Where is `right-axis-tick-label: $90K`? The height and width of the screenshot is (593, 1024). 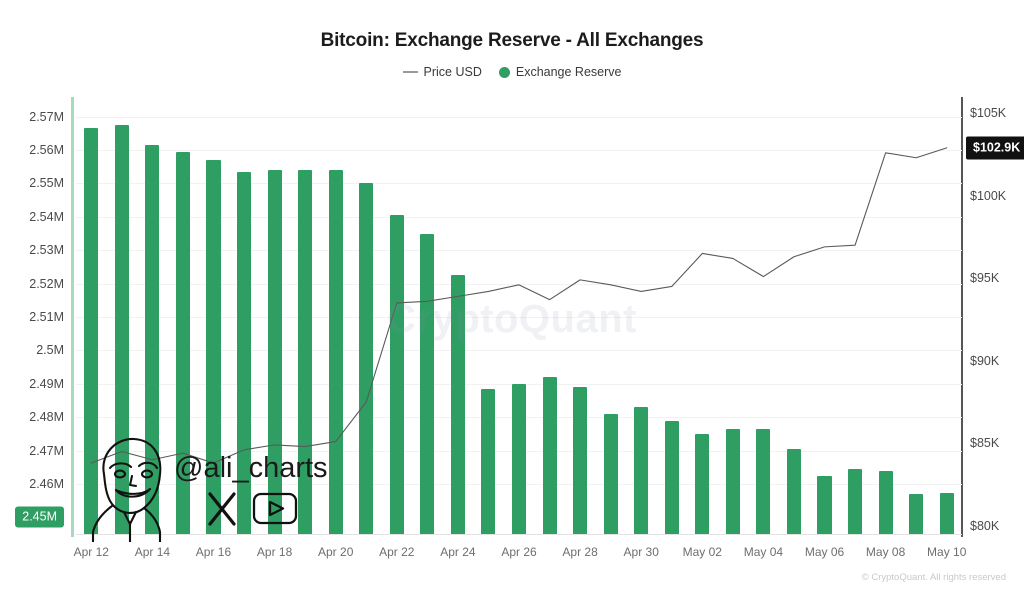
right-axis-tick-label: $90K is located at coordinates (985, 360).